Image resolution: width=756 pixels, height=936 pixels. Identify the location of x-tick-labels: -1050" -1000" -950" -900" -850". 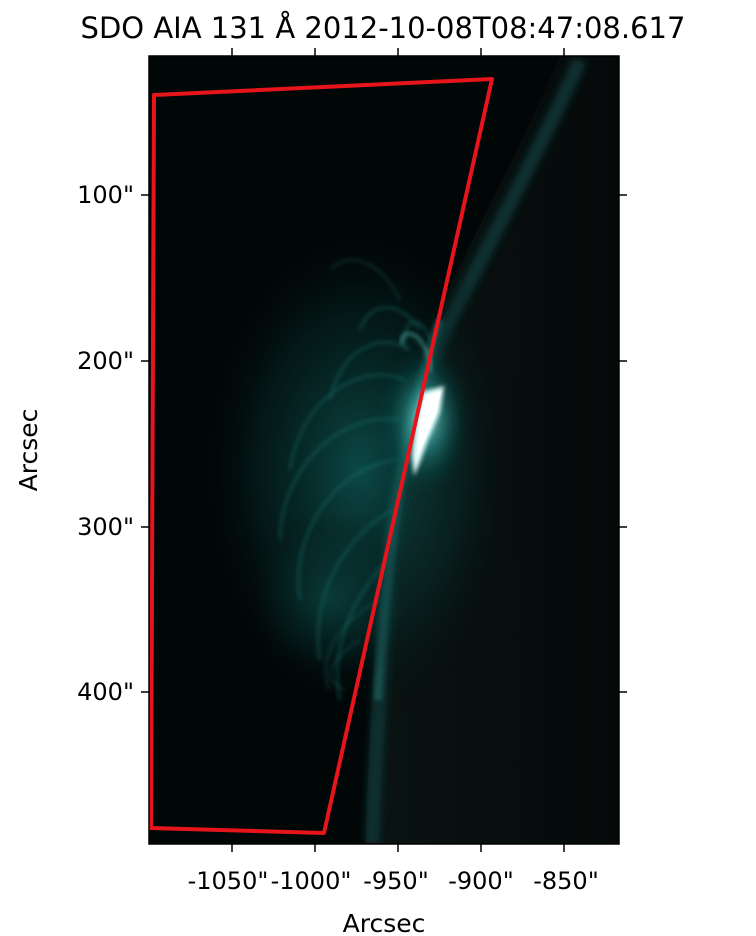
(393, 881).